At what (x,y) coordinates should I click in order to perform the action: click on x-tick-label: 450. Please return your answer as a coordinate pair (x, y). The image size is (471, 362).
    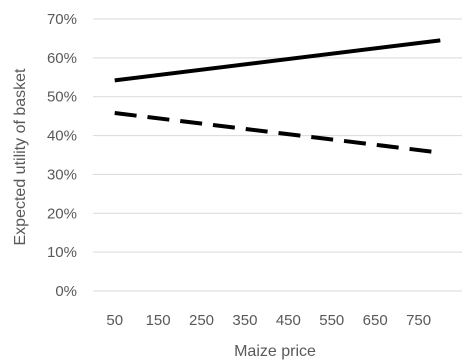
    Looking at the image, I should click on (288, 320).